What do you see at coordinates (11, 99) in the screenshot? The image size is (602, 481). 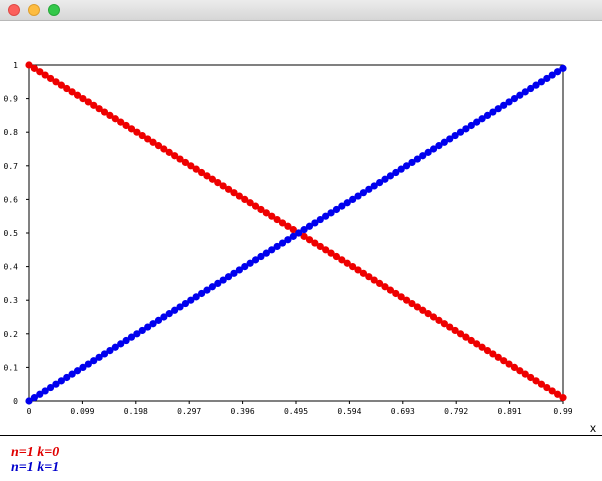 I see `y-tick-label: 0.9` at bounding box center [11, 99].